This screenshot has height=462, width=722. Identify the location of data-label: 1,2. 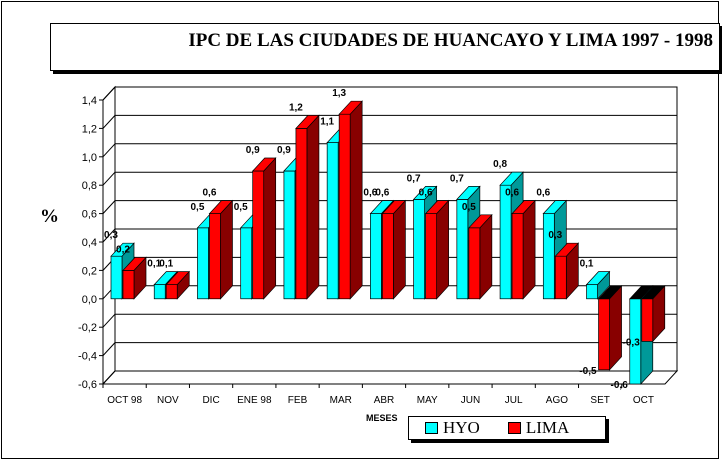
(296, 107).